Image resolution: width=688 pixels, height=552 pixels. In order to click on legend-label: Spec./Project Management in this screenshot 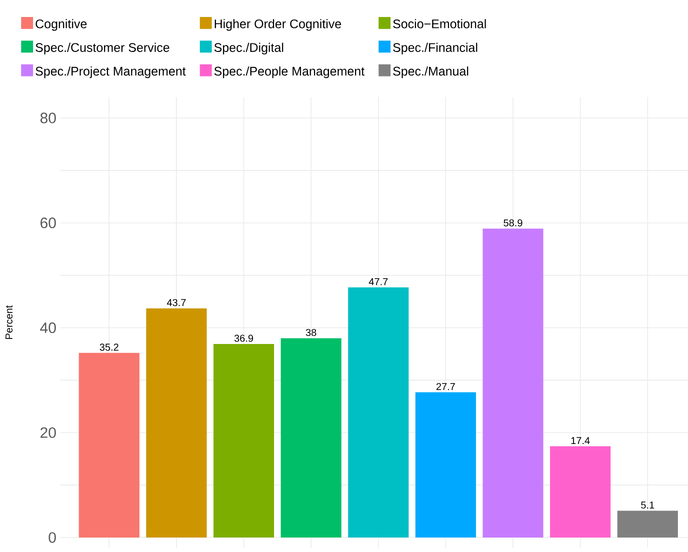, I will do `click(111, 72)`.